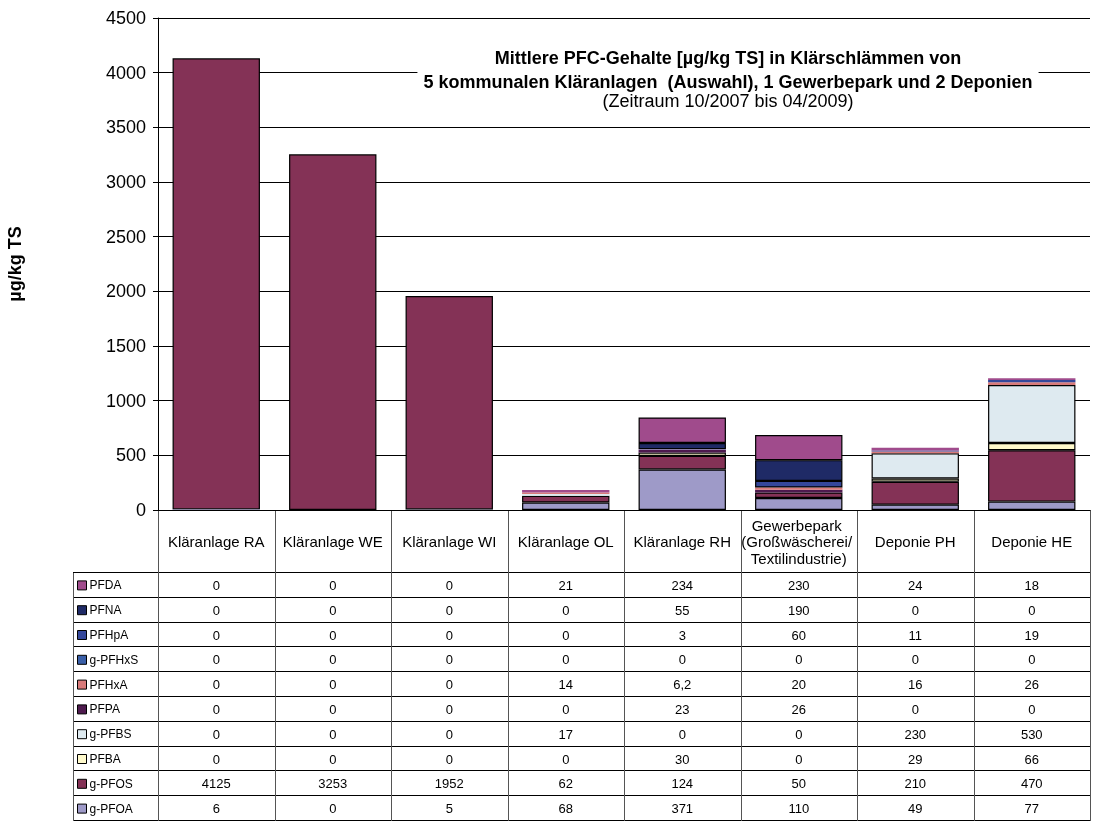 This screenshot has height=823, width=1094. I want to click on legend-label: PFBA, so click(105, 759).